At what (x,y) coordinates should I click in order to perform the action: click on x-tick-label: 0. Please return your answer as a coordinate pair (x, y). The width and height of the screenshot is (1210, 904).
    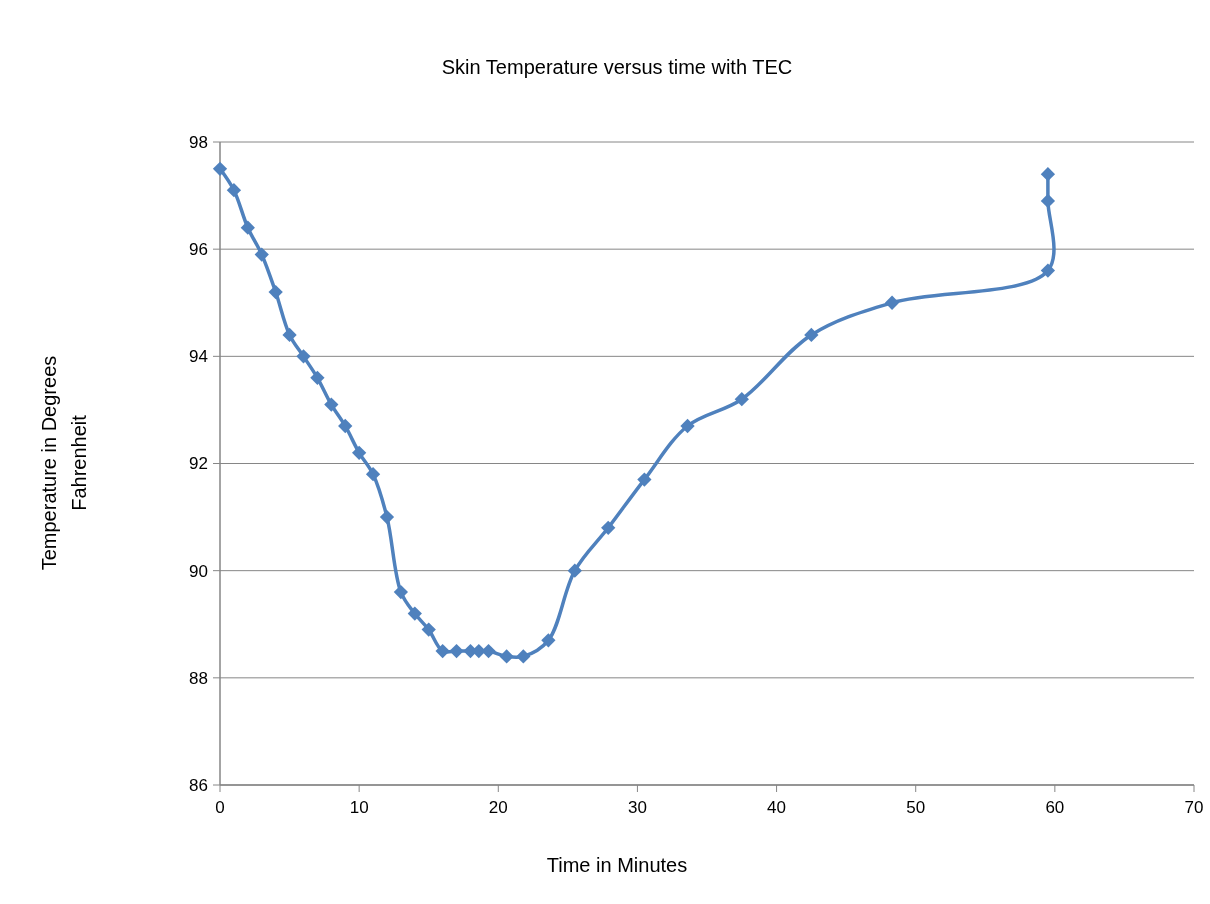
    Looking at the image, I should click on (220, 807).